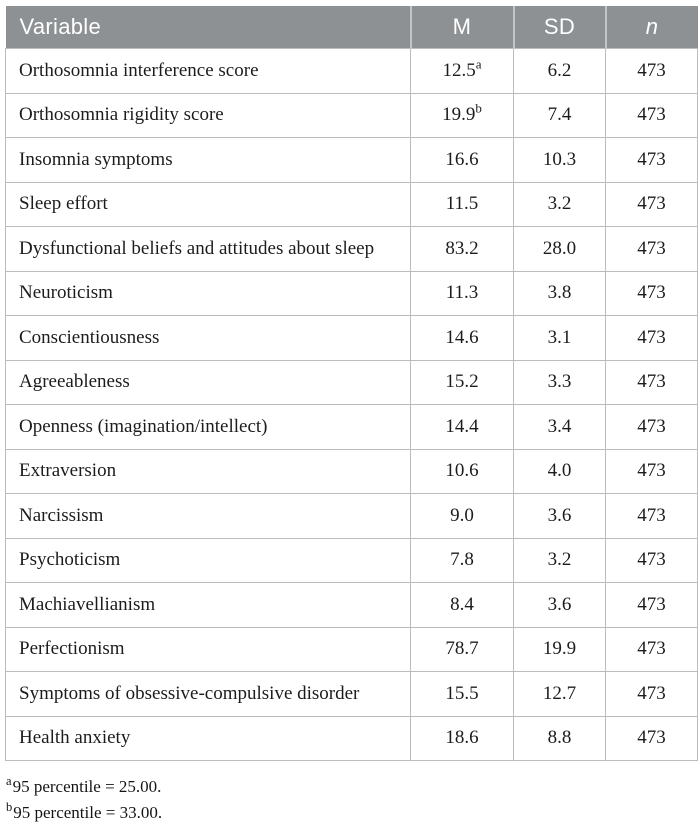 The width and height of the screenshot is (700, 828). Describe the element at coordinates (559, 115) in the screenshot. I see `sd-cell: 7.4` at that location.